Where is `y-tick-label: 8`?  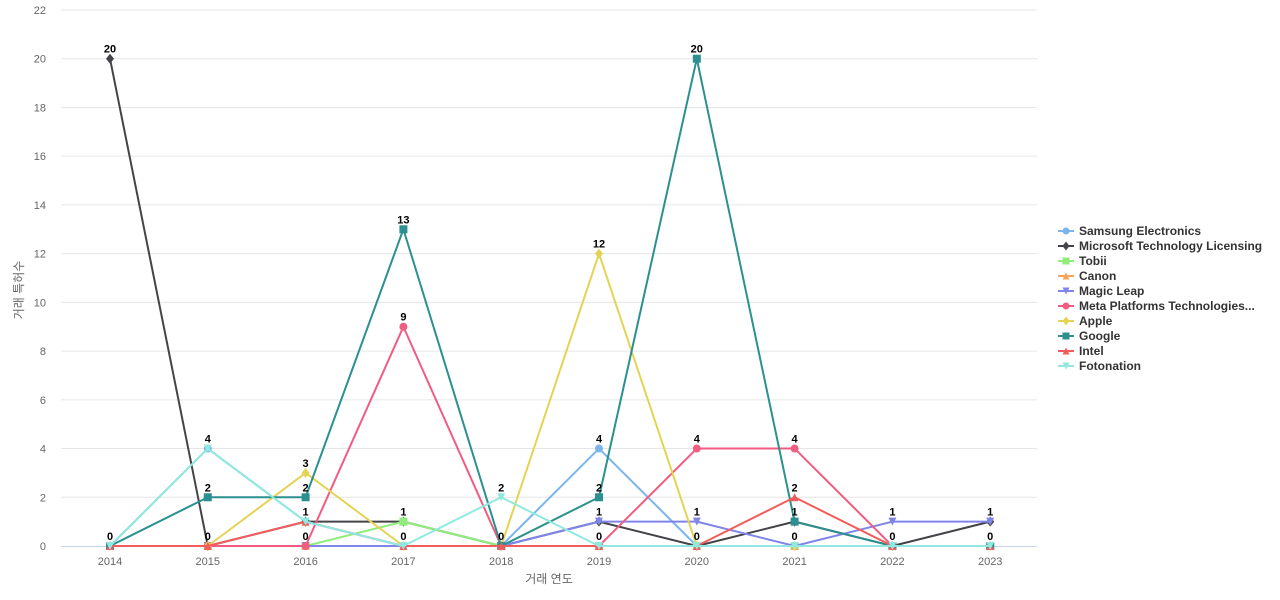 y-tick-label: 8 is located at coordinates (43, 352).